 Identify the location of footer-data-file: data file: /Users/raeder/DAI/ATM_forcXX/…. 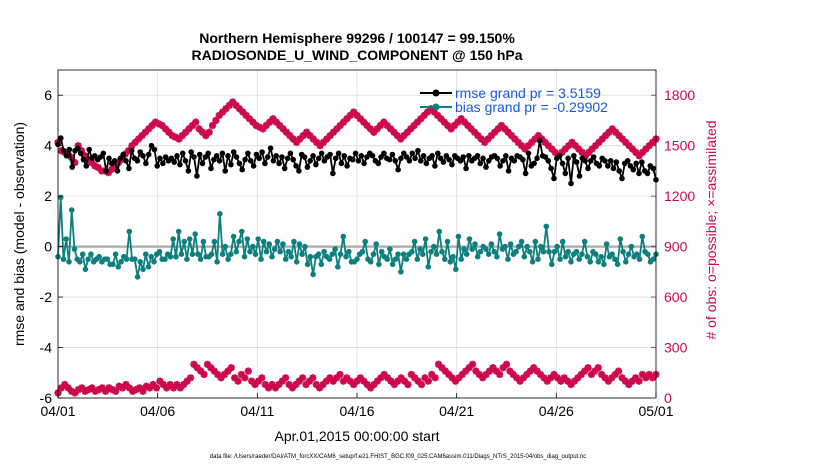
(398, 457).